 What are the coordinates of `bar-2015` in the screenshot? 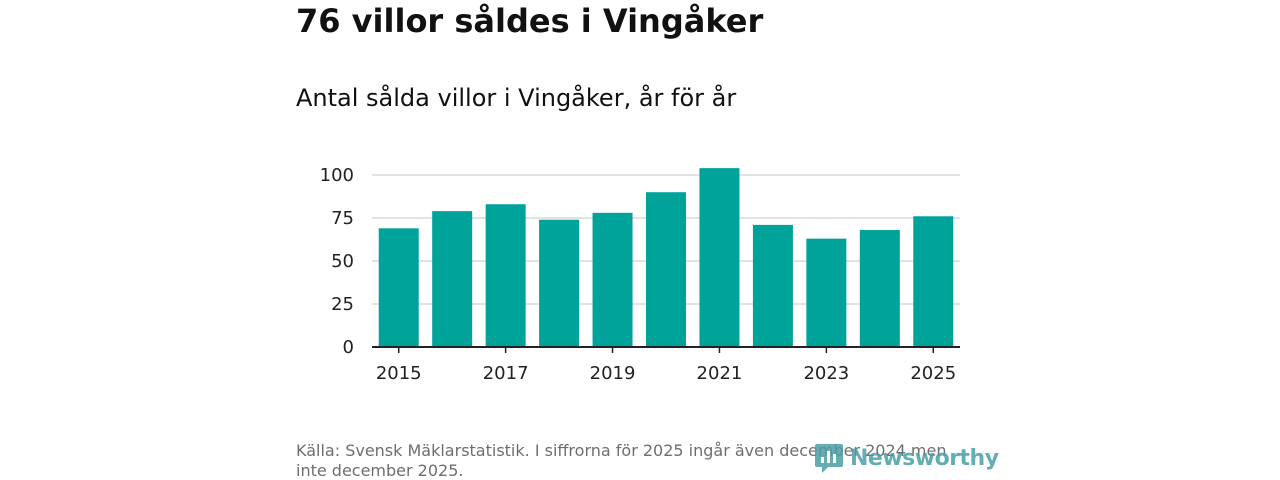 It's located at (398, 287).